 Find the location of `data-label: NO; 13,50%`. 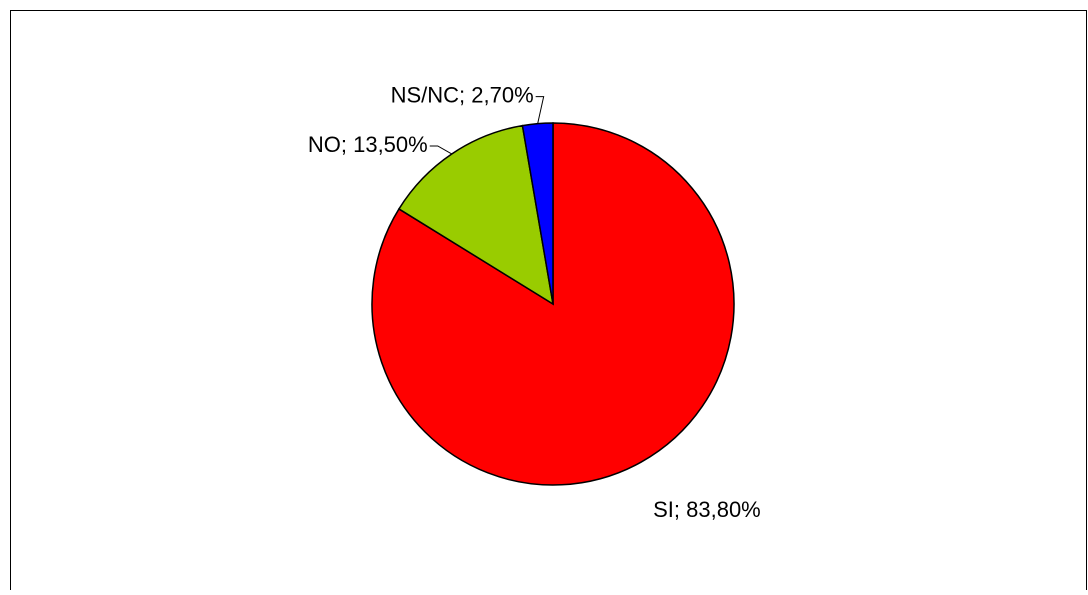

data-label: NO; 13,50% is located at coordinates (368, 144).